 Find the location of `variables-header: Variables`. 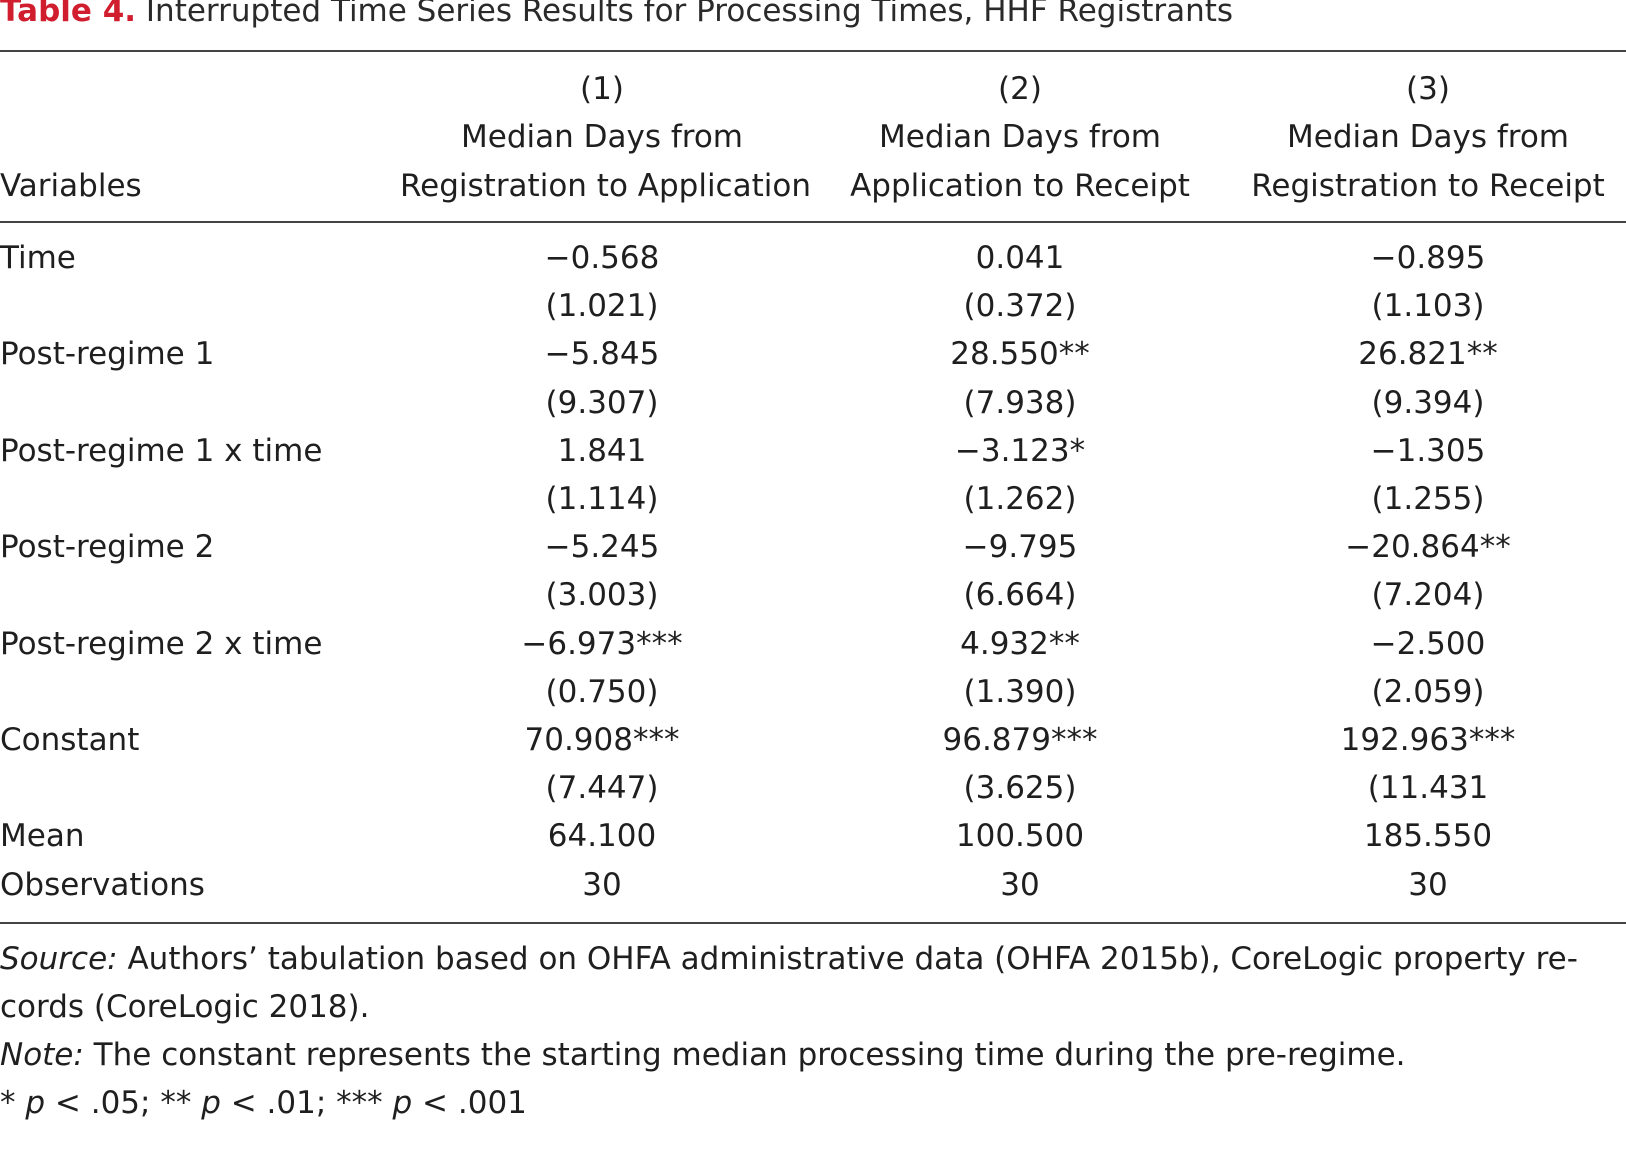

variables-header: Variables is located at coordinates (71, 186).